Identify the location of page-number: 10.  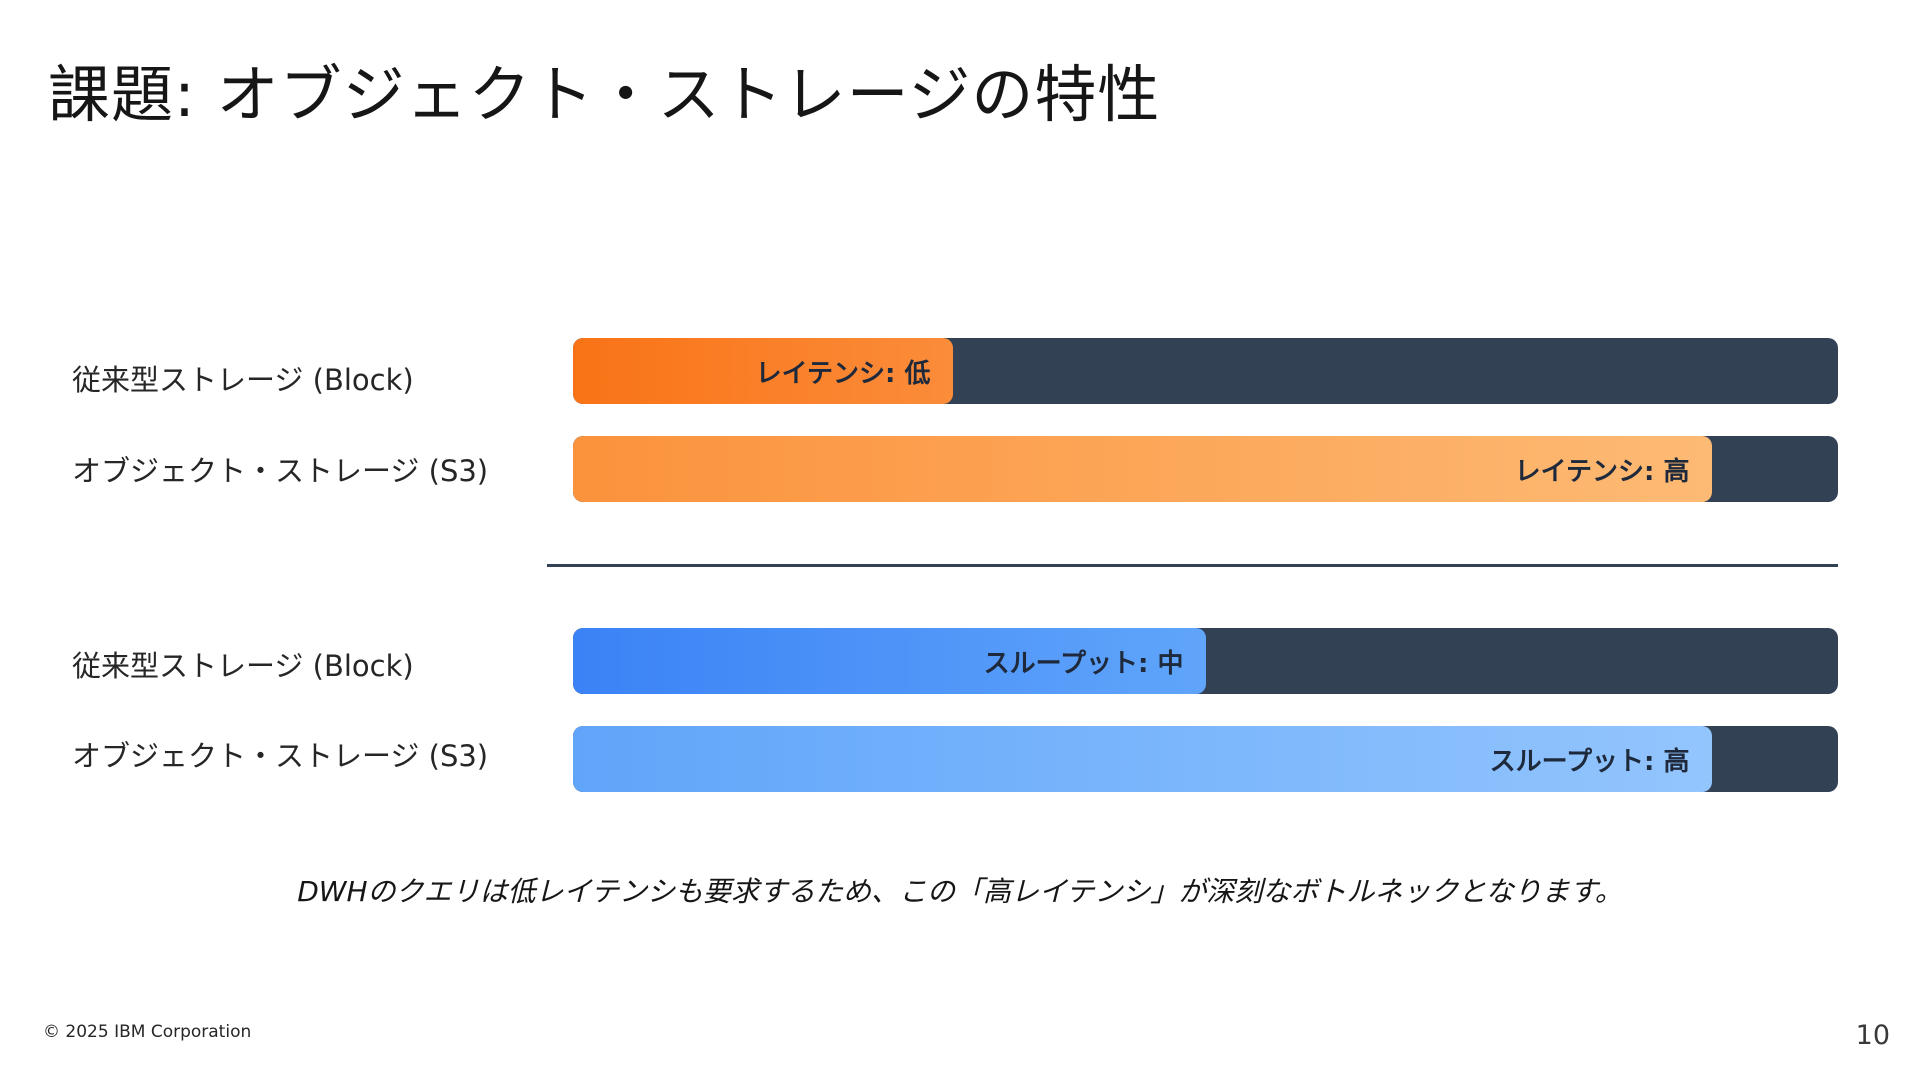
(1872, 1035).